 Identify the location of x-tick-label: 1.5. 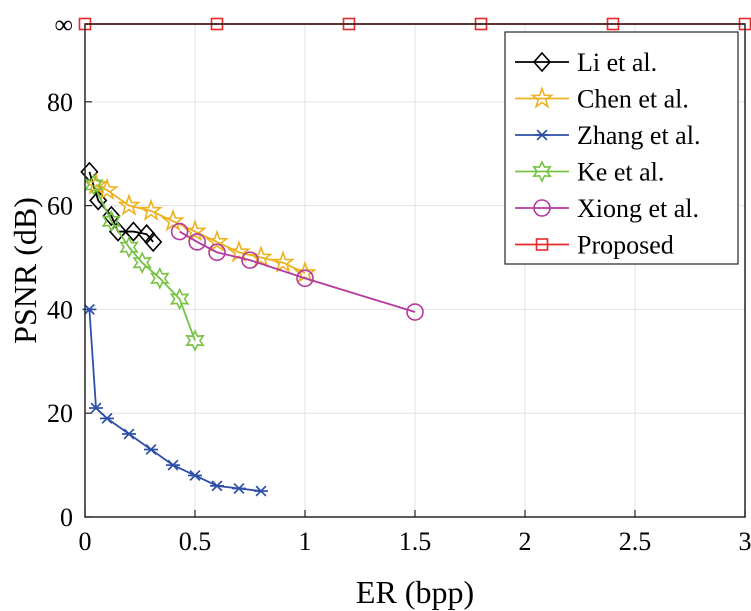
(415, 541).